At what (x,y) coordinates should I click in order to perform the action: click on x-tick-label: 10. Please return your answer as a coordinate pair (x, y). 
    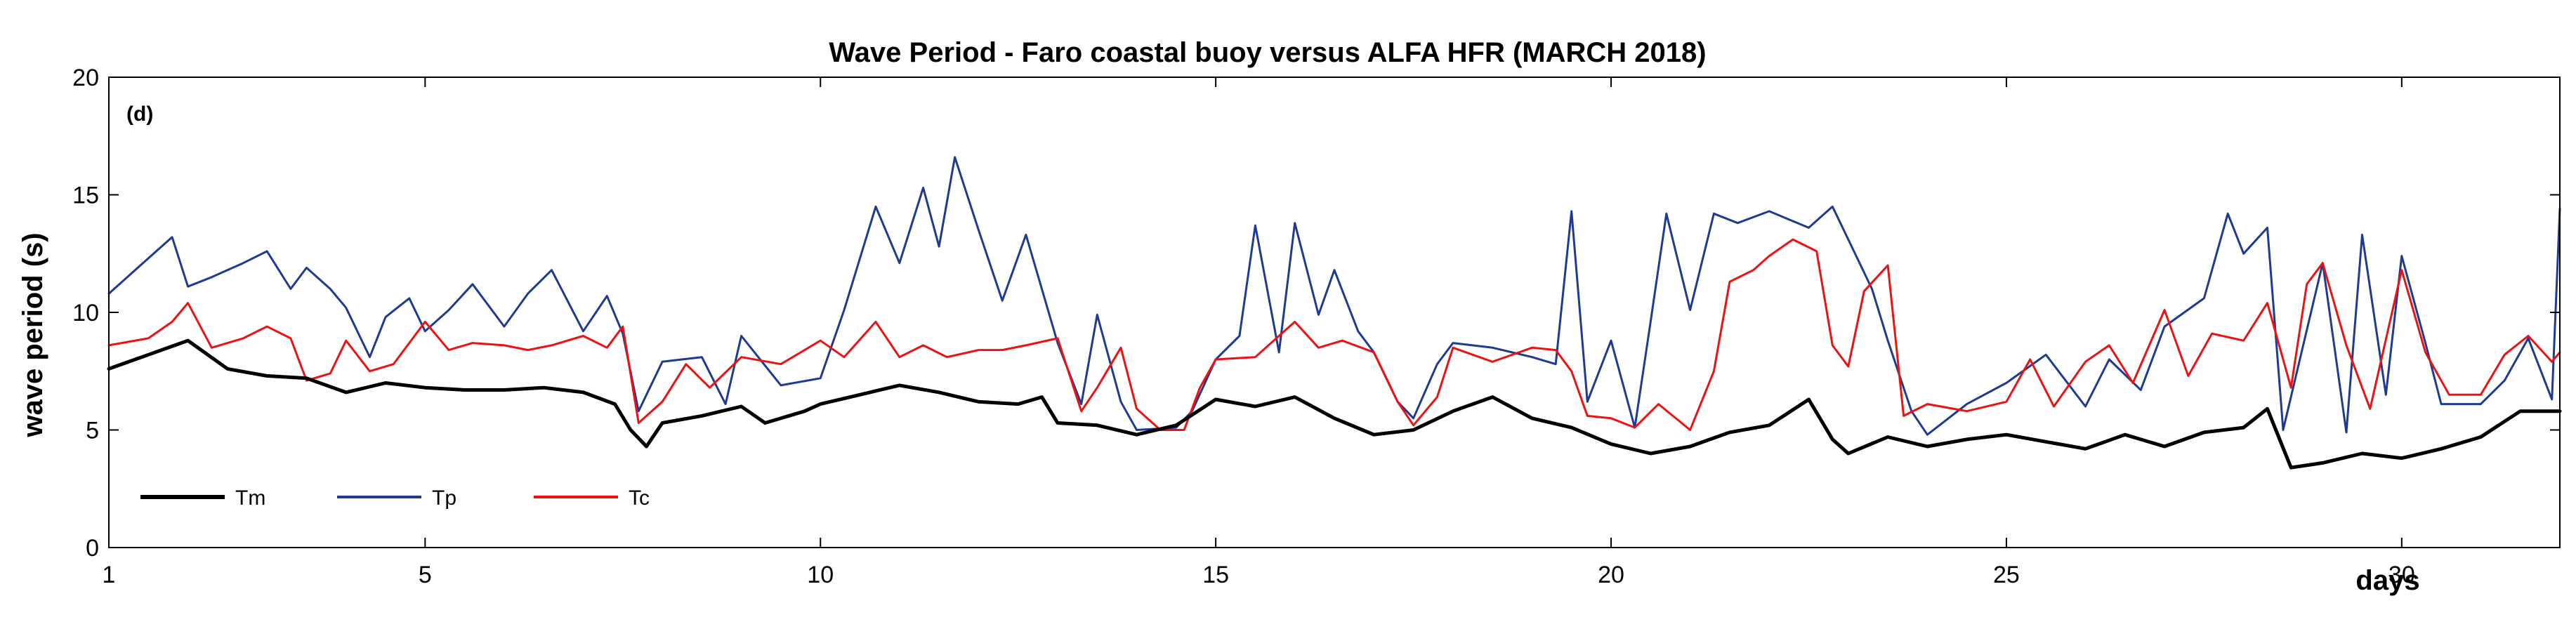
    Looking at the image, I should click on (821, 575).